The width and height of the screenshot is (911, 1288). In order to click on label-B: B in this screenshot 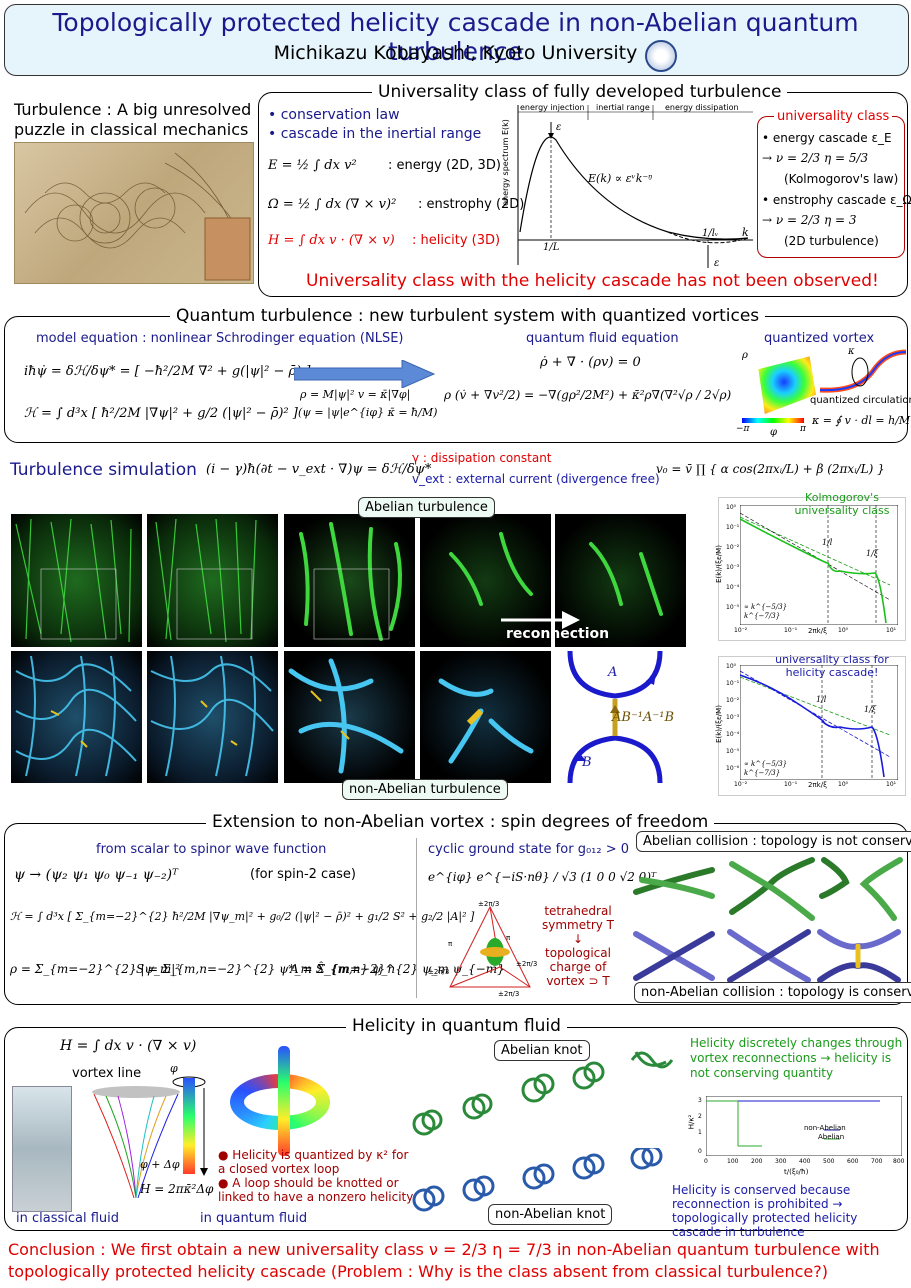, I will do `click(587, 762)`.